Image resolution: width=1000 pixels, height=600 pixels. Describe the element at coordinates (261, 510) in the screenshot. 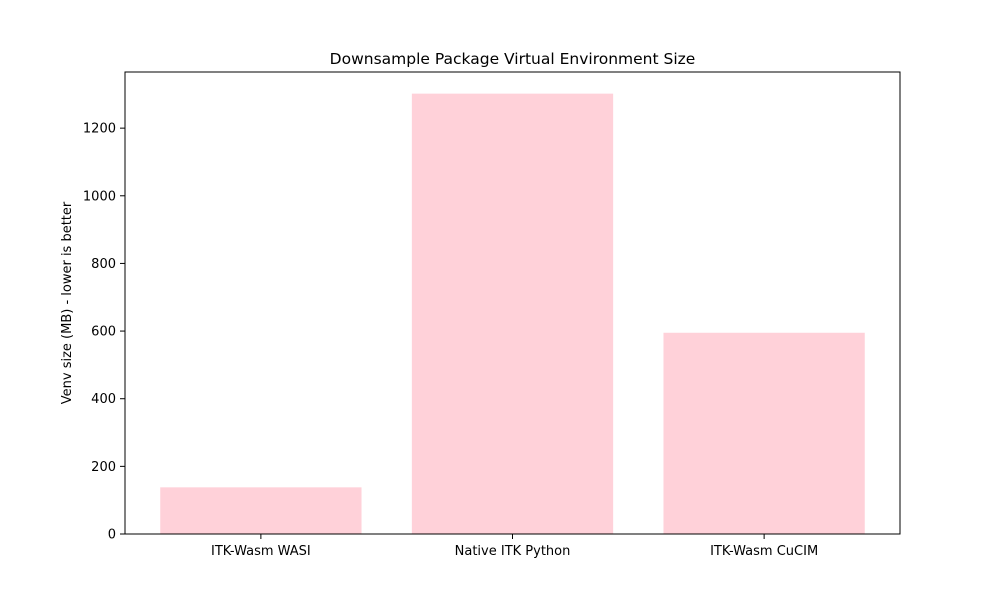

I see `bar-itk-wasm-wasi` at that location.